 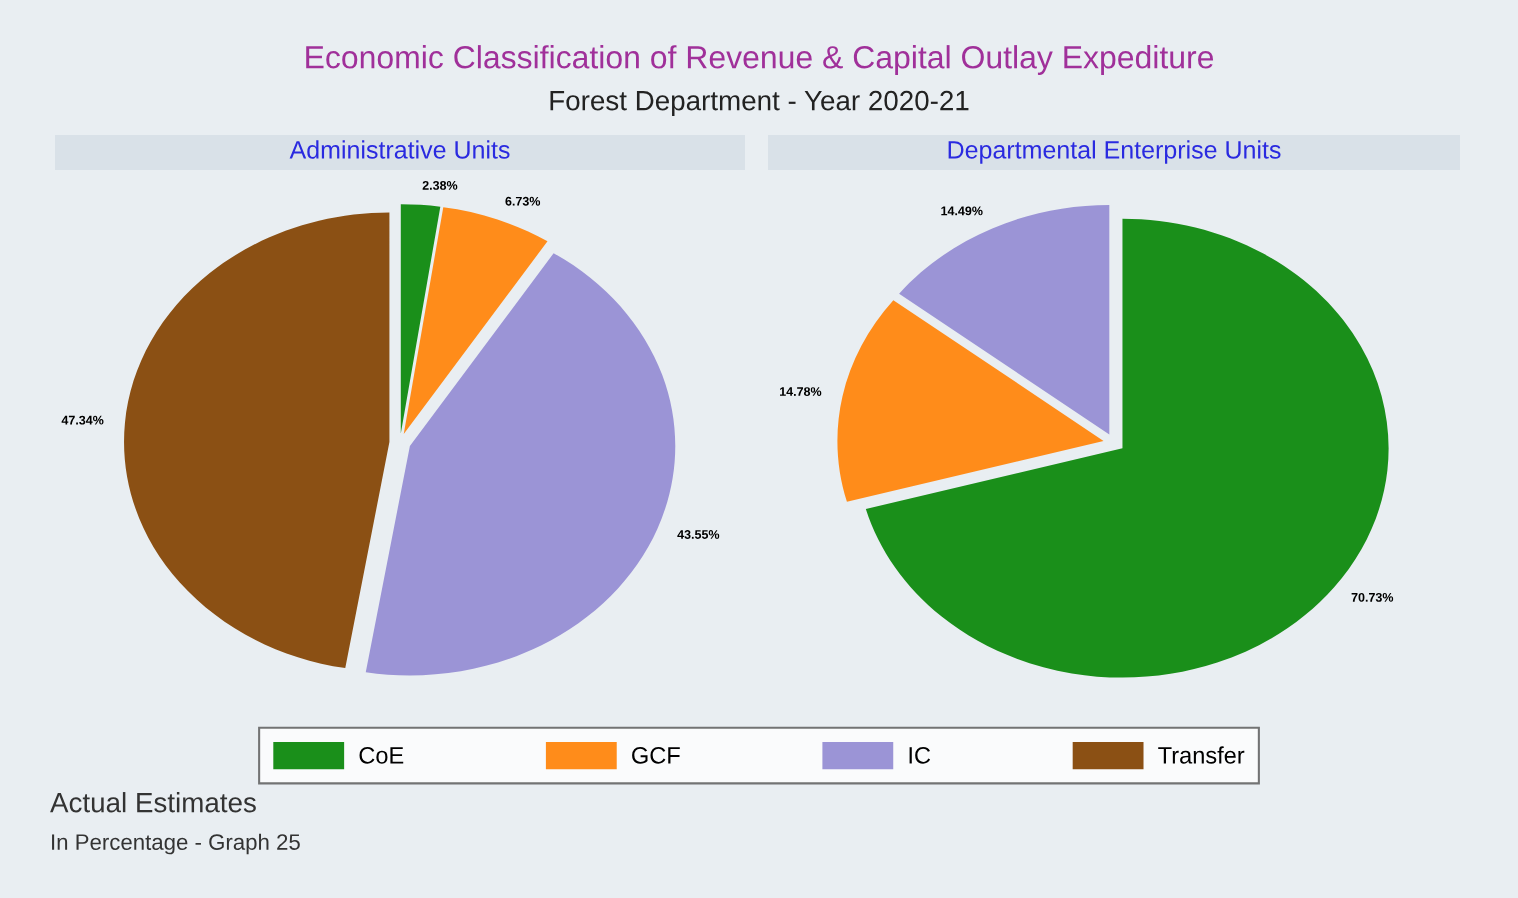 I want to click on data-label: 14.78%, so click(x=801, y=391).